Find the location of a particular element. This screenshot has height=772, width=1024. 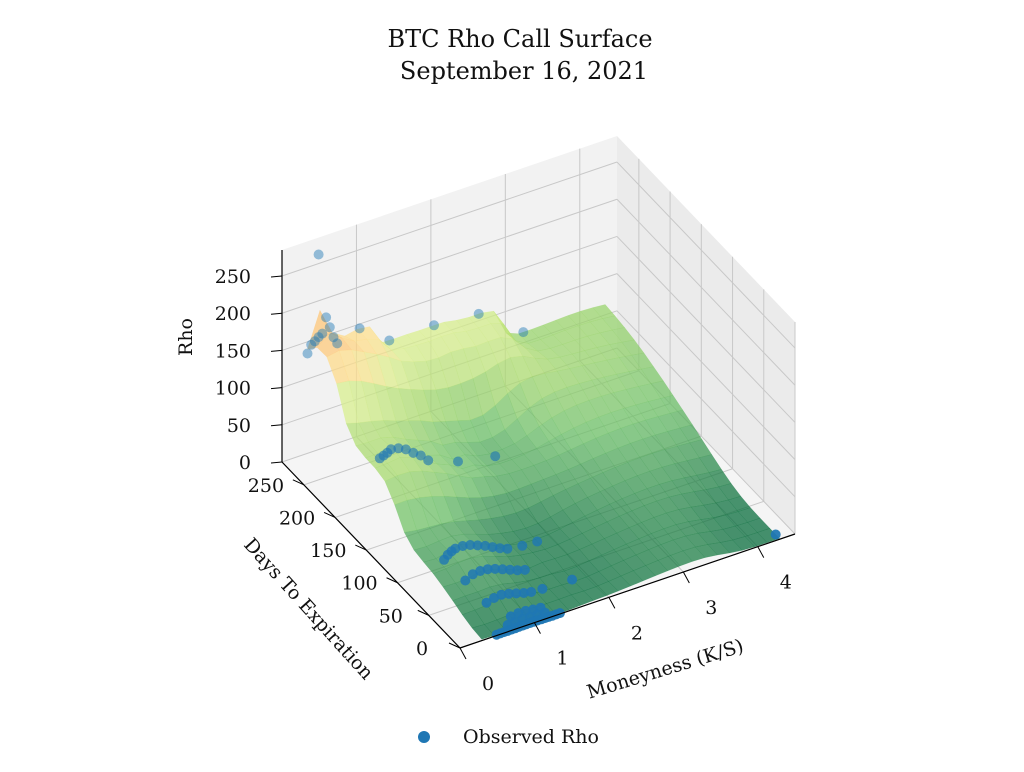

legend-label: Observed Rho is located at coordinates (531, 737).